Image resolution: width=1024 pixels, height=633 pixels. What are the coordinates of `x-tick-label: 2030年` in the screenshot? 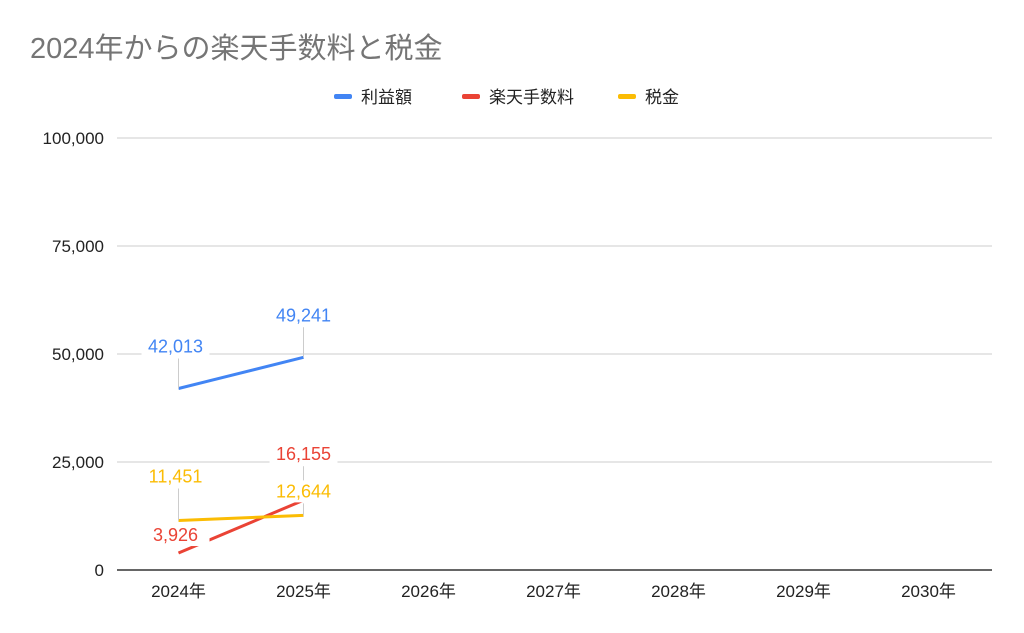 It's located at (928, 591).